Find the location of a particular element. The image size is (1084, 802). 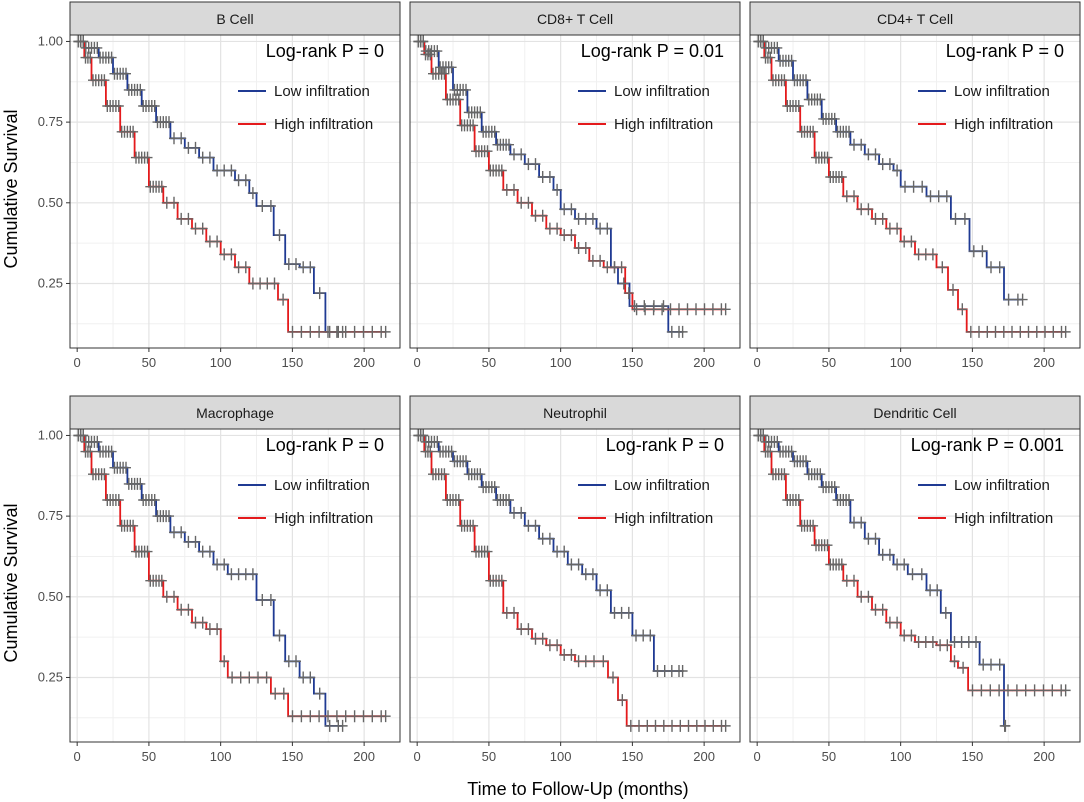

legend-label: High infiltration is located at coordinates (1003, 518).